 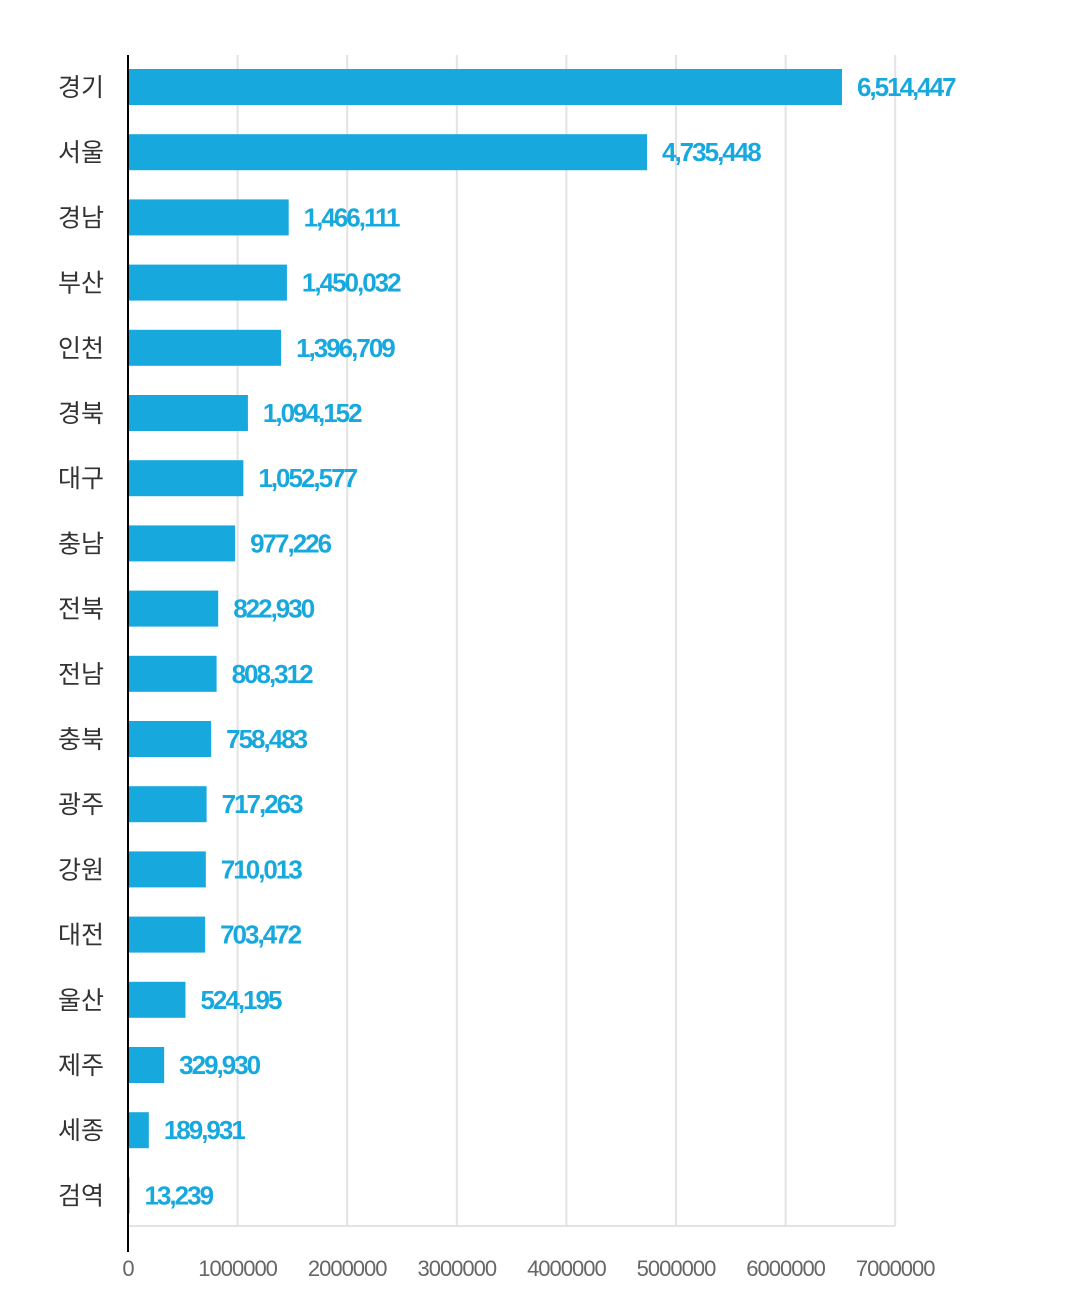 What do you see at coordinates (237, 1268) in the screenshot?
I see `x-tick-label: 1000000` at bounding box center [237, 1268].